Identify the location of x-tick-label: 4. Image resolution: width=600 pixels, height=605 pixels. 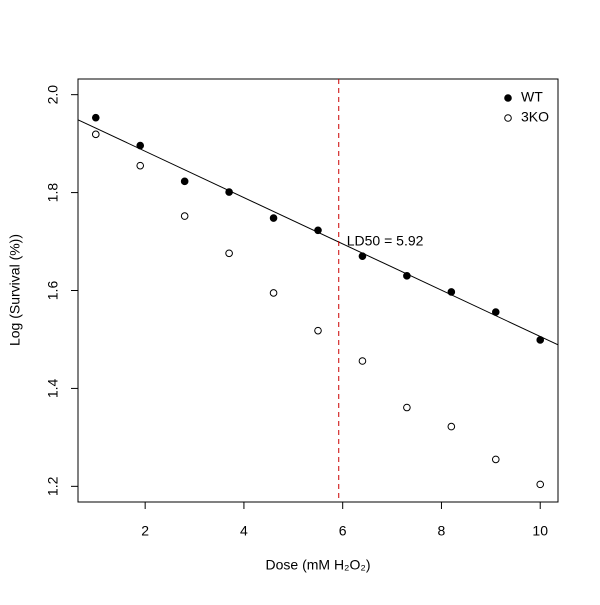
(244, 531).